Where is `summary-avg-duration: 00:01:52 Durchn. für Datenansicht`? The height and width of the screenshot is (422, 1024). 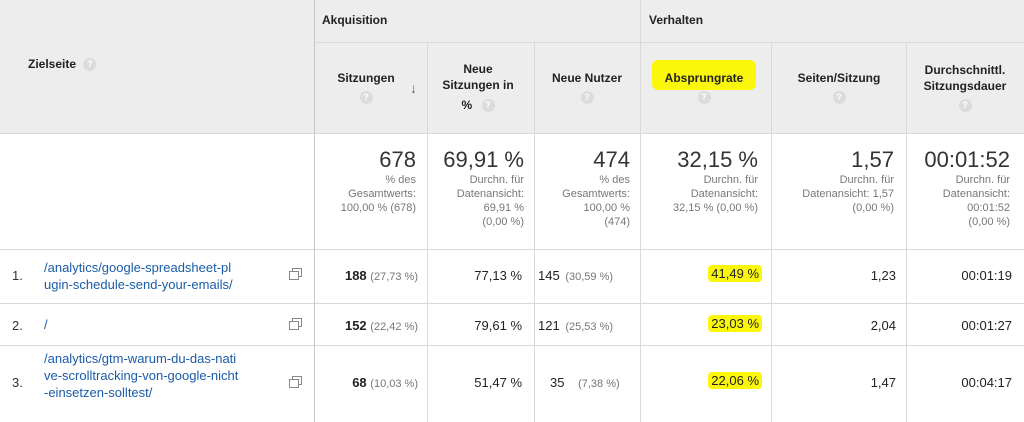 summary-avg-duration: 00:01:52 Durchn. für Datenansicht is located at coordinates (959, 188).